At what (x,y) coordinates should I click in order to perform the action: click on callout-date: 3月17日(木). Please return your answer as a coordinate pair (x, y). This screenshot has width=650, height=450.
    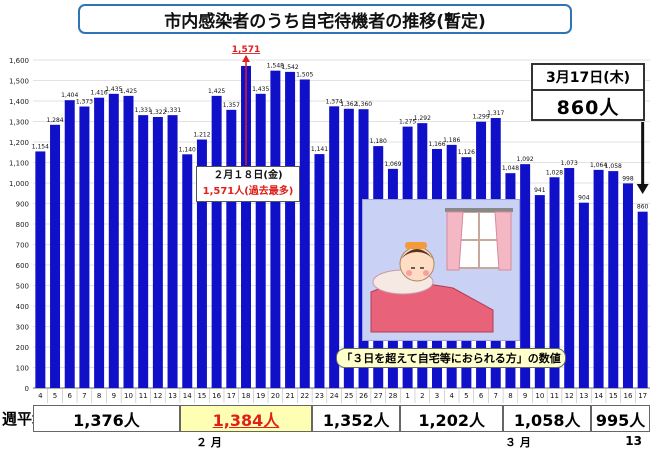
    Looking at the image, I should click on (588, 78).